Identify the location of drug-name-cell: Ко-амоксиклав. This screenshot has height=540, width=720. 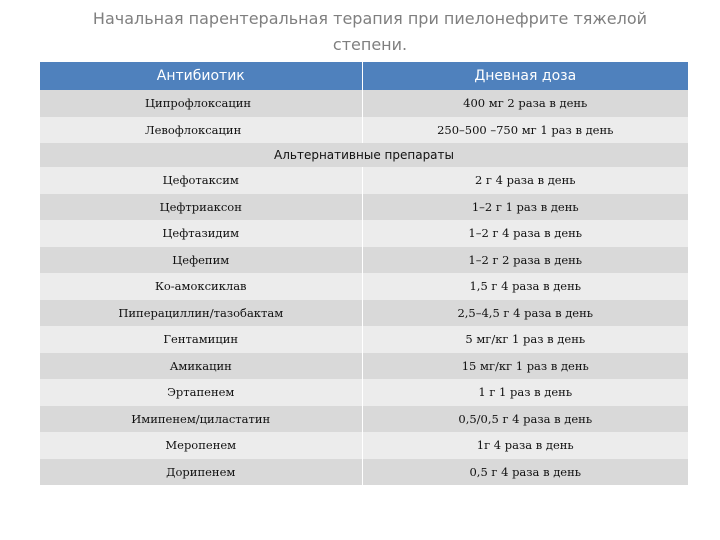
(201, 286).